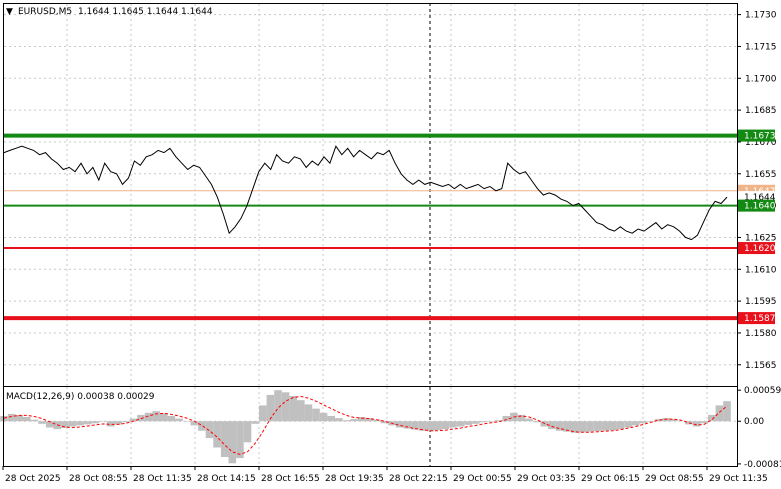  What do you see at coordinates (761, 175) in the screenshot?
I see `price-tick-label: 1.1655` at bounding box center [761, 175].